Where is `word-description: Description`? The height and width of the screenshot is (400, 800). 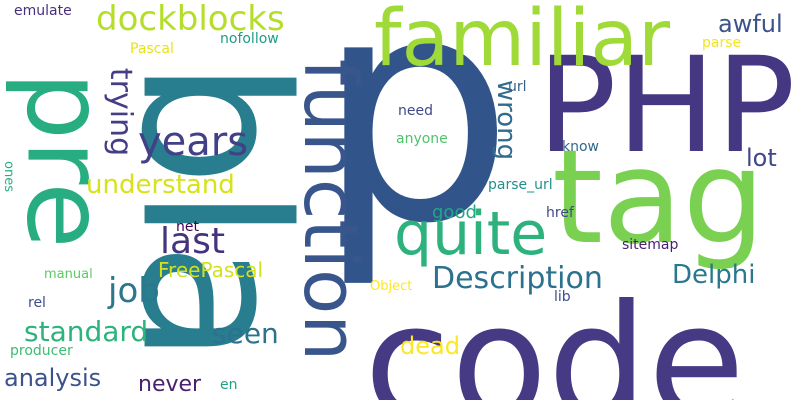
word-description: Description is located at coordinates (517, 278).